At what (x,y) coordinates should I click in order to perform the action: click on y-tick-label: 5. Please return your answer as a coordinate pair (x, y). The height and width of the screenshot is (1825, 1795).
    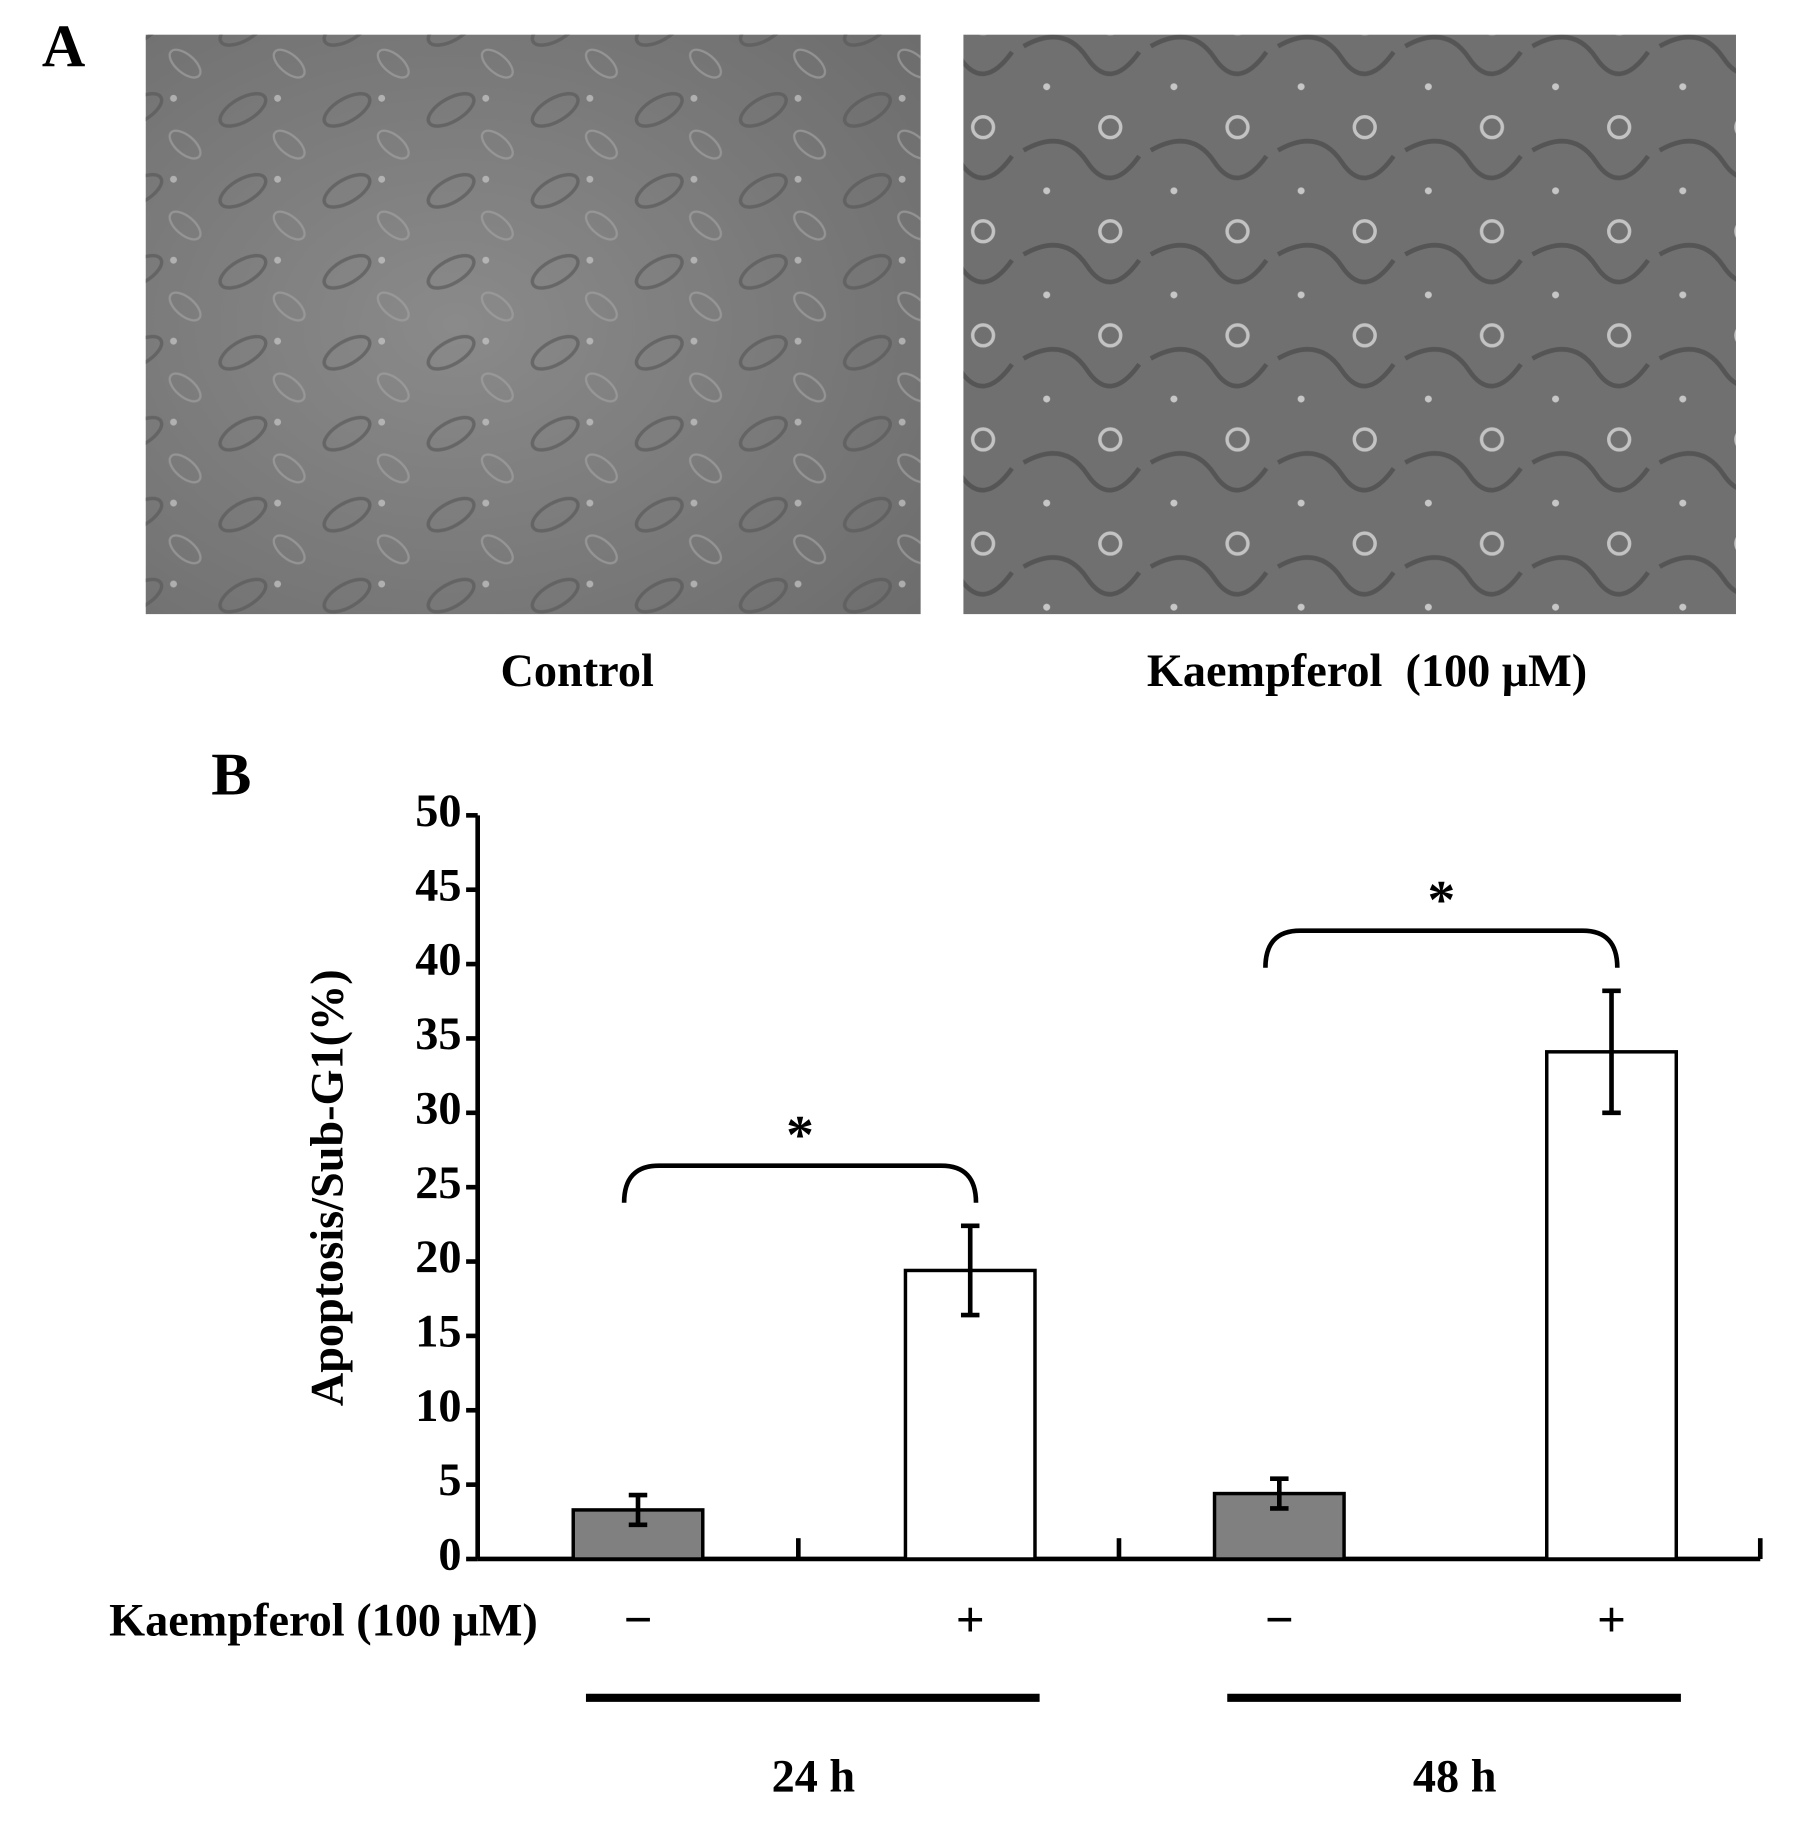
    Looking at the image, I should click on (449, 1480).